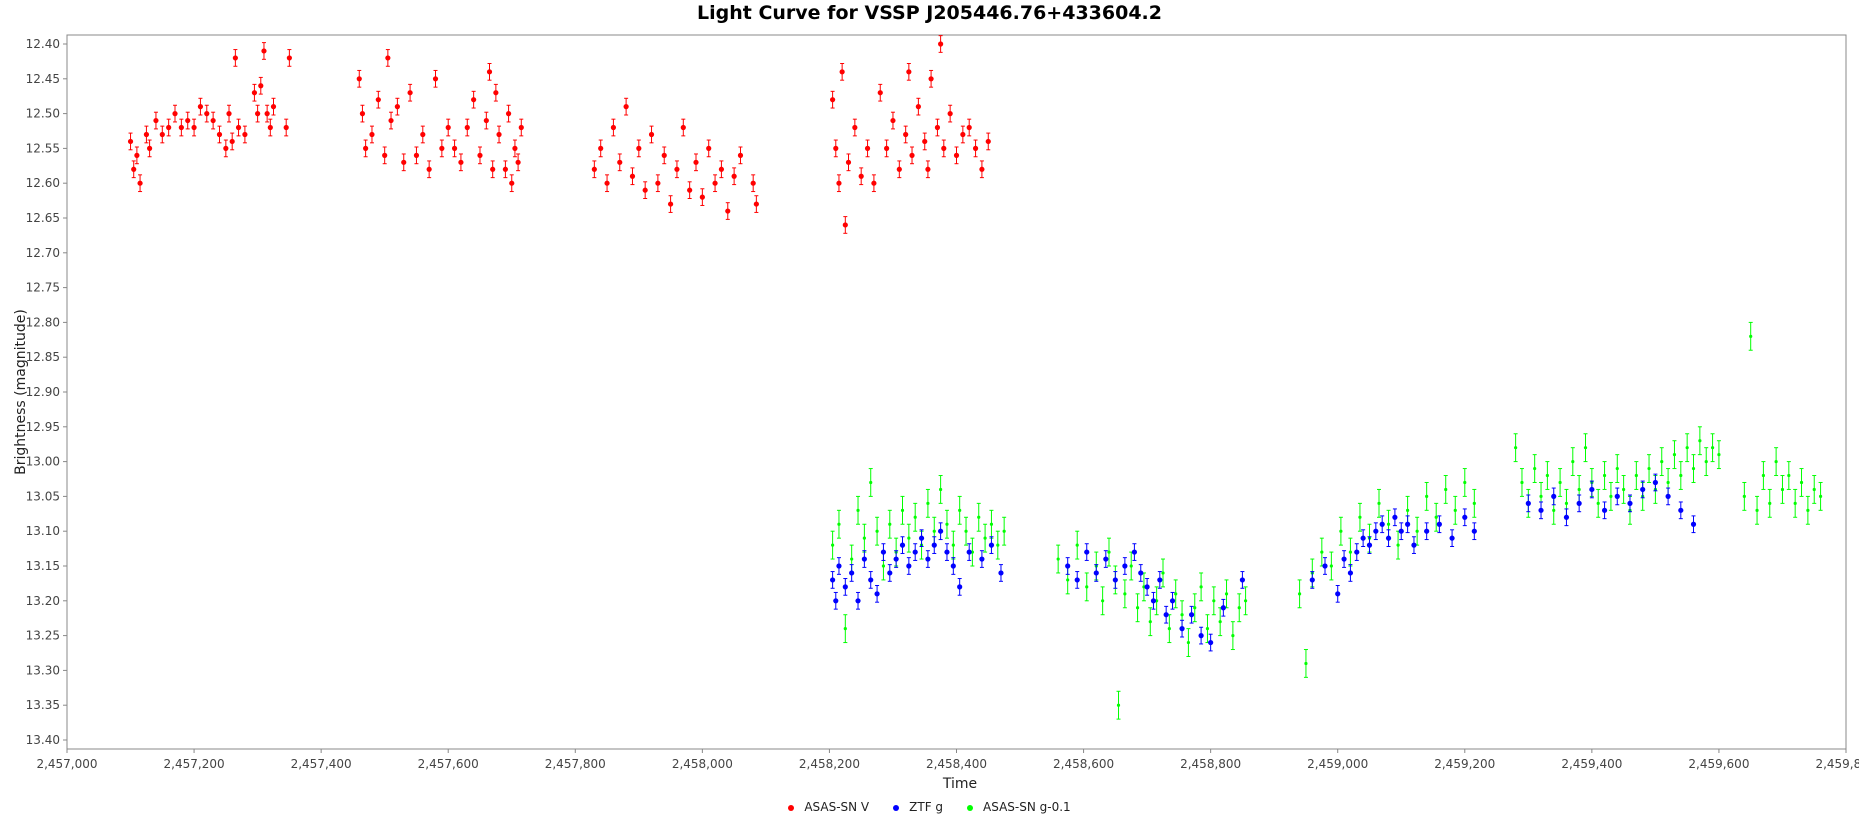  Describe the element at coordinates (1718, 764) in the screenshot. I see `x-tick-label: 2,459,600` at that location.